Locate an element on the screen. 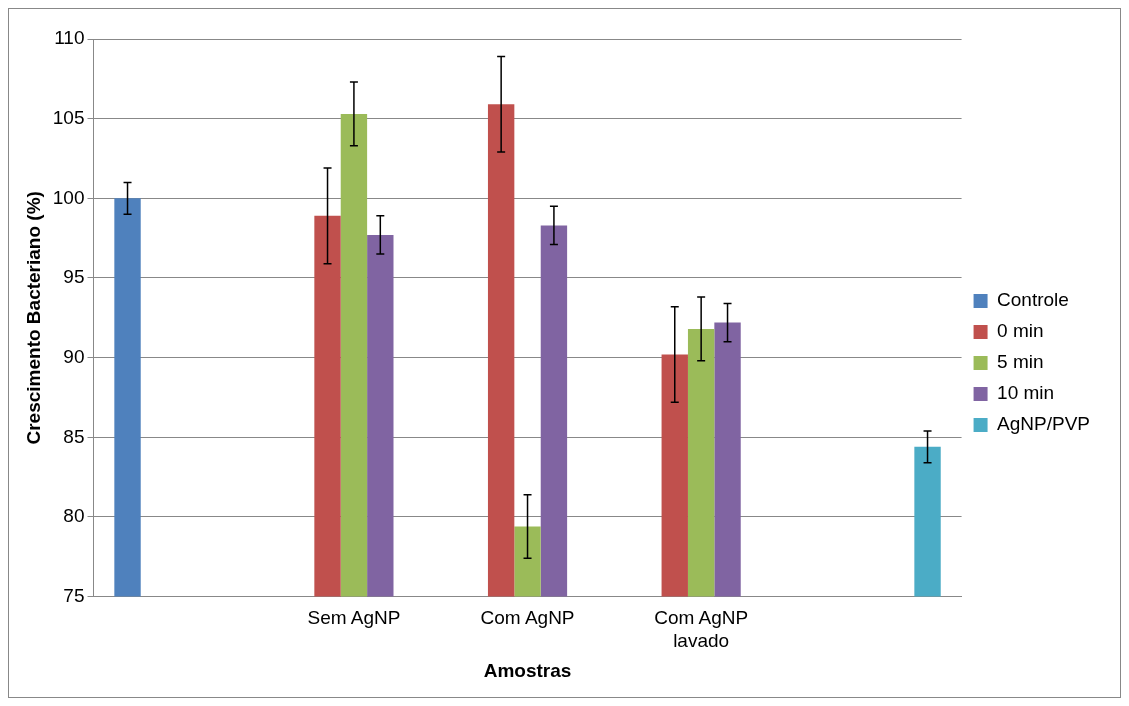 The height and width of the screenshot is (706, 1129). x-tick-label: Com AgNP is located at coordinates (527, 618).